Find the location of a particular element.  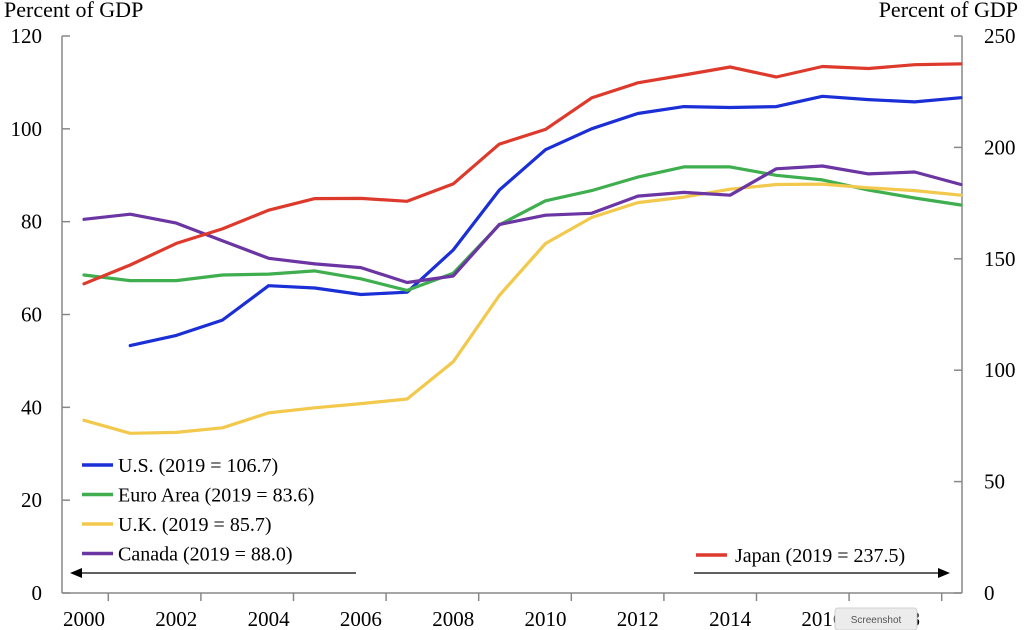

right-axis-arrow is located at coordinates (822, 573).